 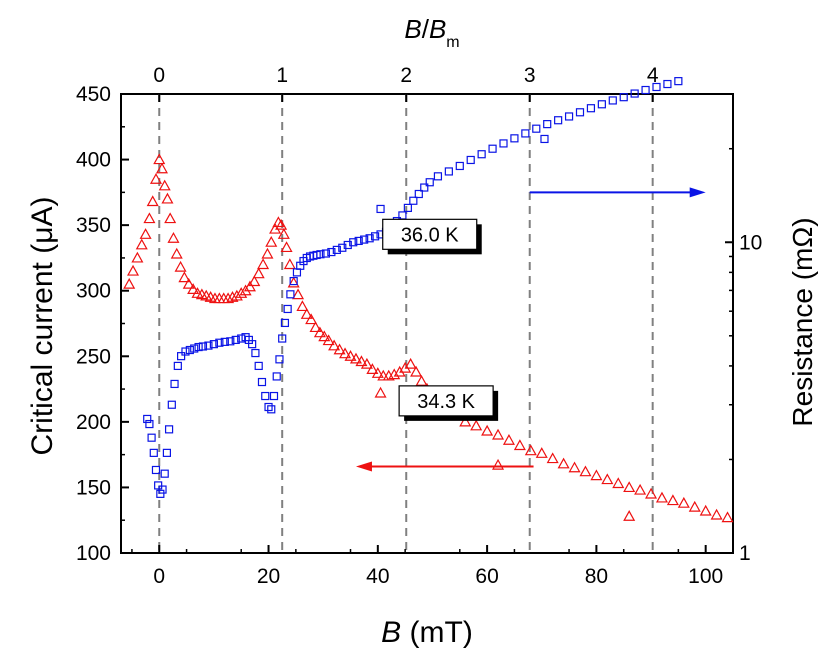 I want to click on y-left-tick-label: 200, so click(x=93, y=422).